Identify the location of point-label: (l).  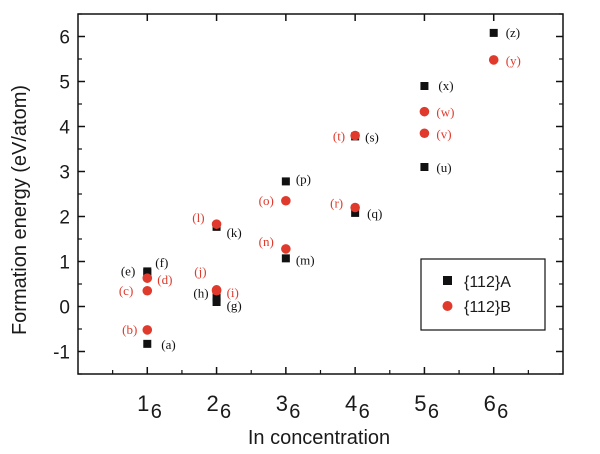
(198, 217).